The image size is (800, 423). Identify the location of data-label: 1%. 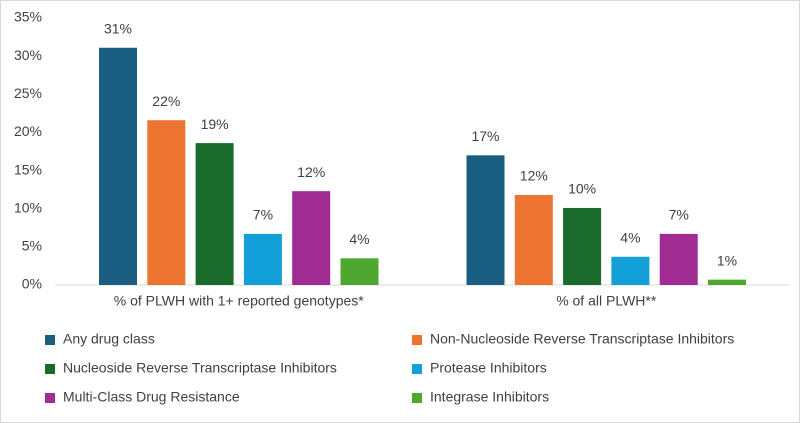
(727, 260).